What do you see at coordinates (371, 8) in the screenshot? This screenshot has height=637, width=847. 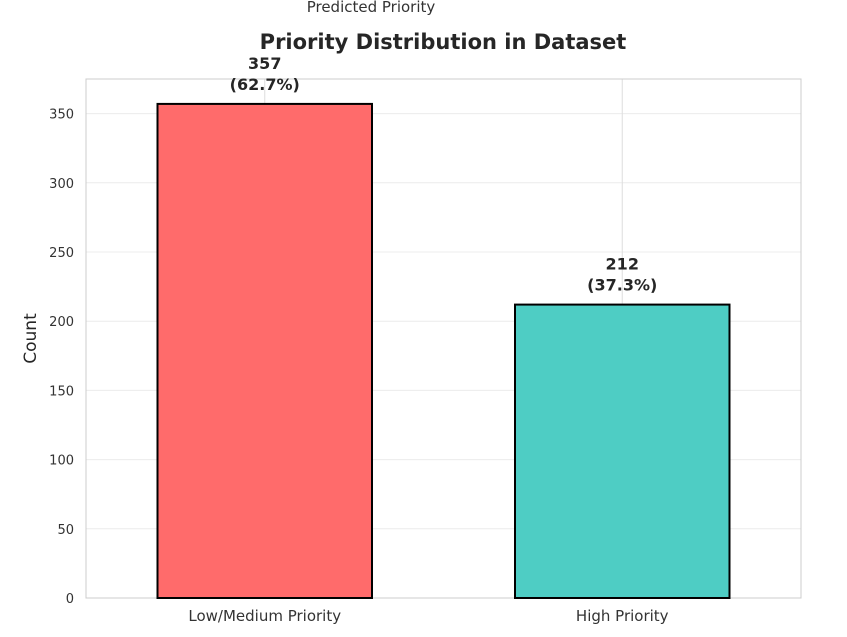 I see `top-text: Predicted Priority` at bounding box center [371, 8].